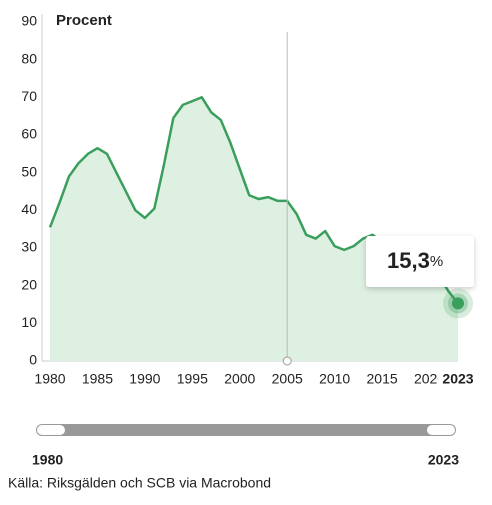  What do you see at coordinates (192, 379) in the screenshot?
I see `x-tick-label: 1995` at bounding box center [192, 379].